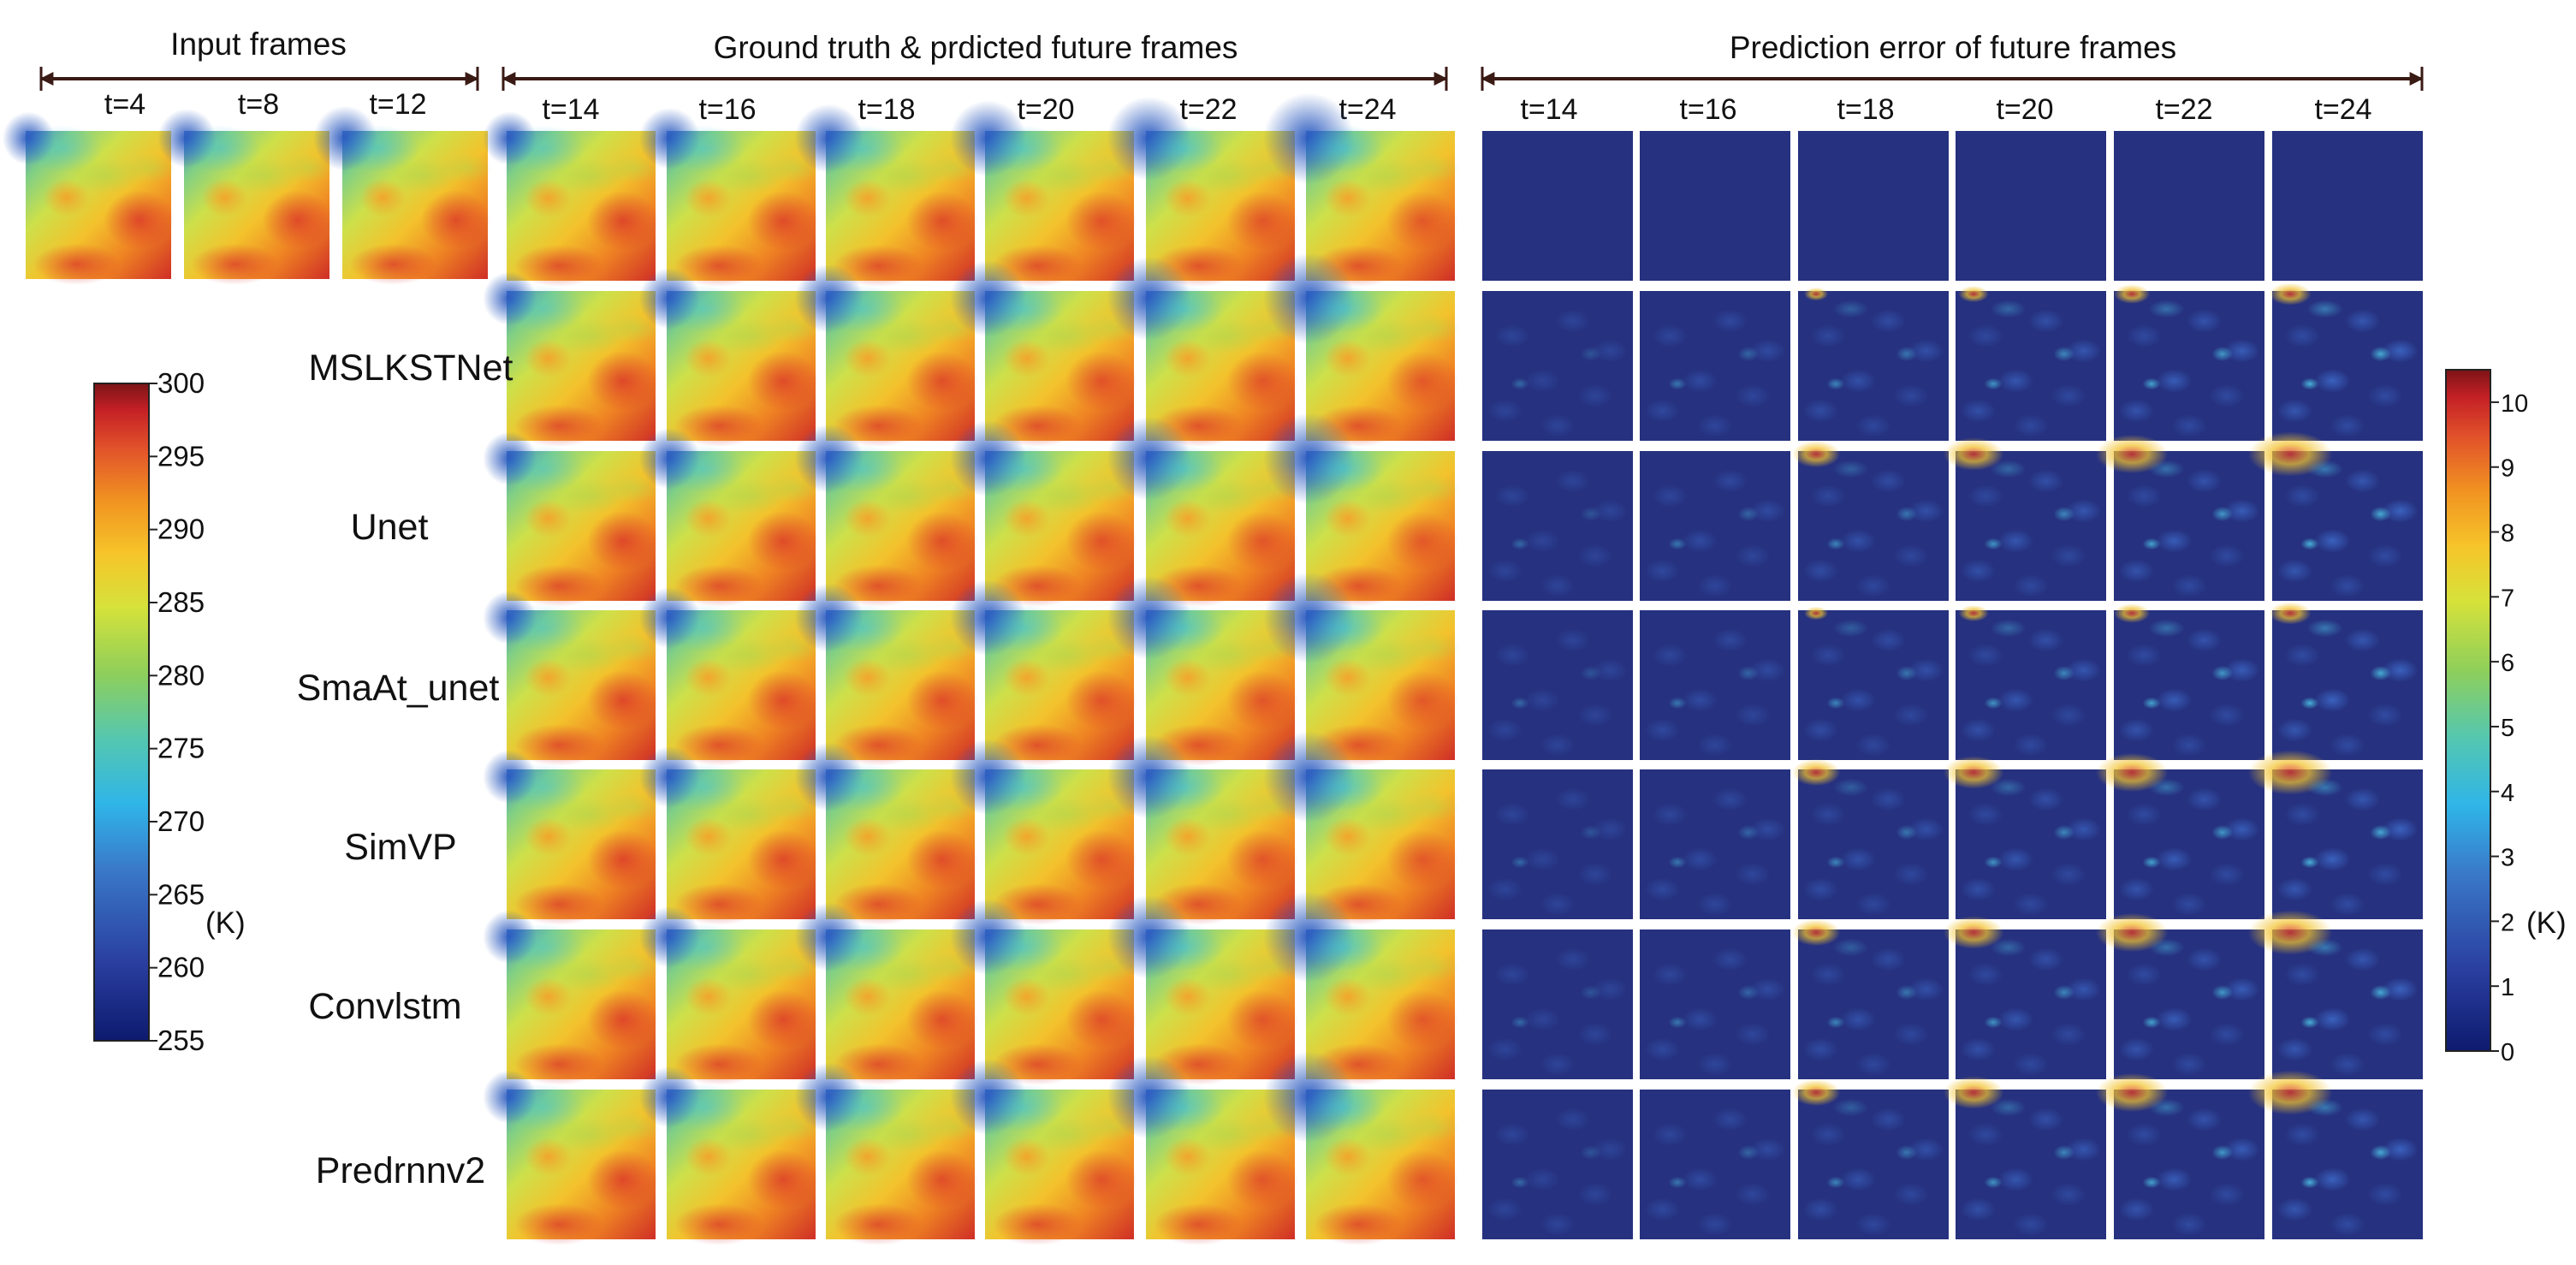 The image size is (2576, 1265). What do you see at coordinates (181, 529) in the screenshot?
I see `colorbar-tick-label: 290` at bounding box center [181, 529].